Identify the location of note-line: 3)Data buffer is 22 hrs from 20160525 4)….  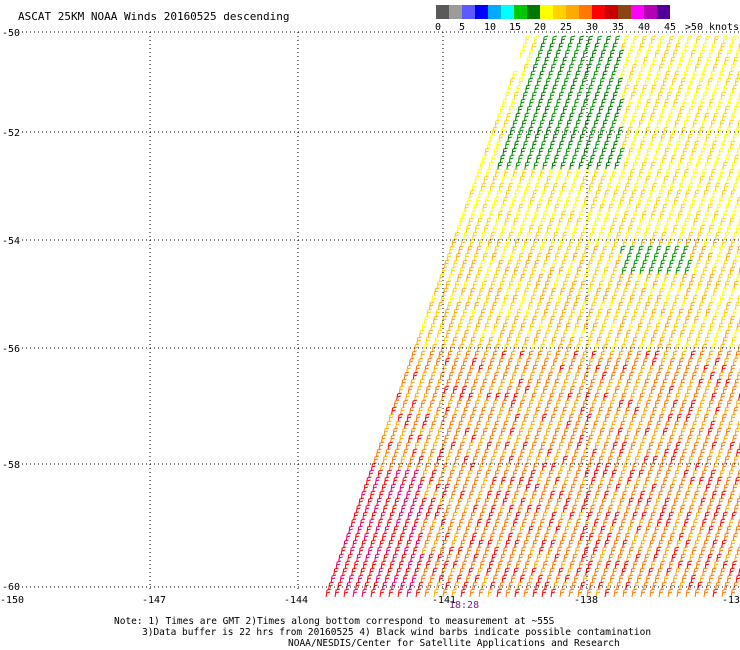
(397, 632).